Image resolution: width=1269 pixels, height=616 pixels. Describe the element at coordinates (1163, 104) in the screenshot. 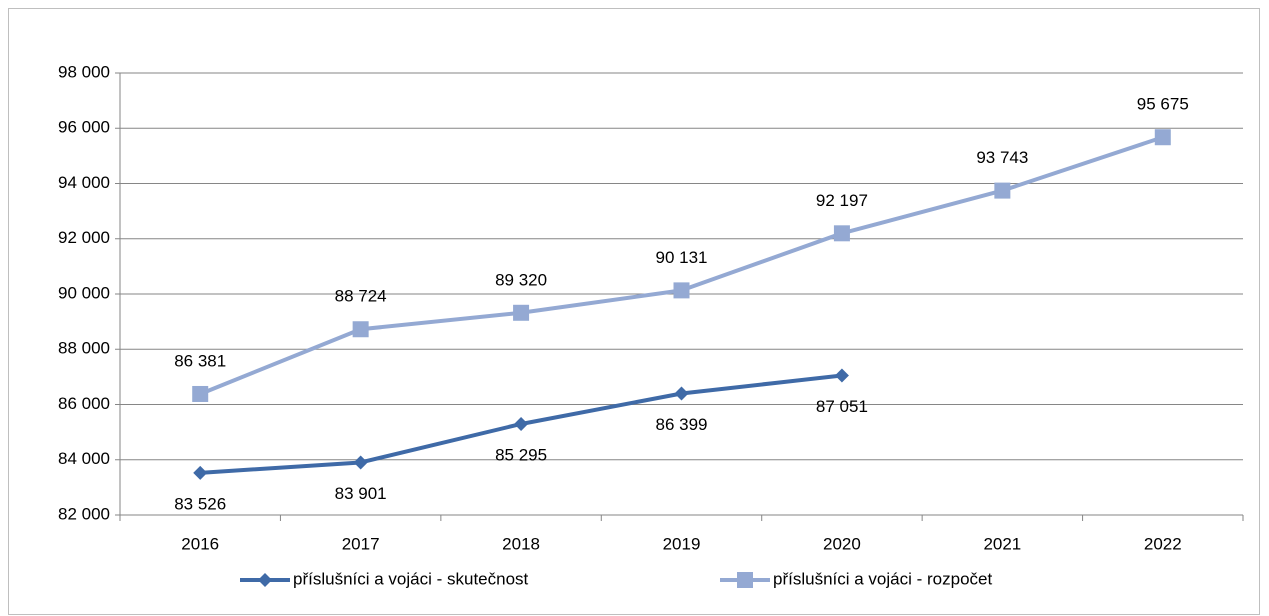

I see `data-label: 95 675` at that location.